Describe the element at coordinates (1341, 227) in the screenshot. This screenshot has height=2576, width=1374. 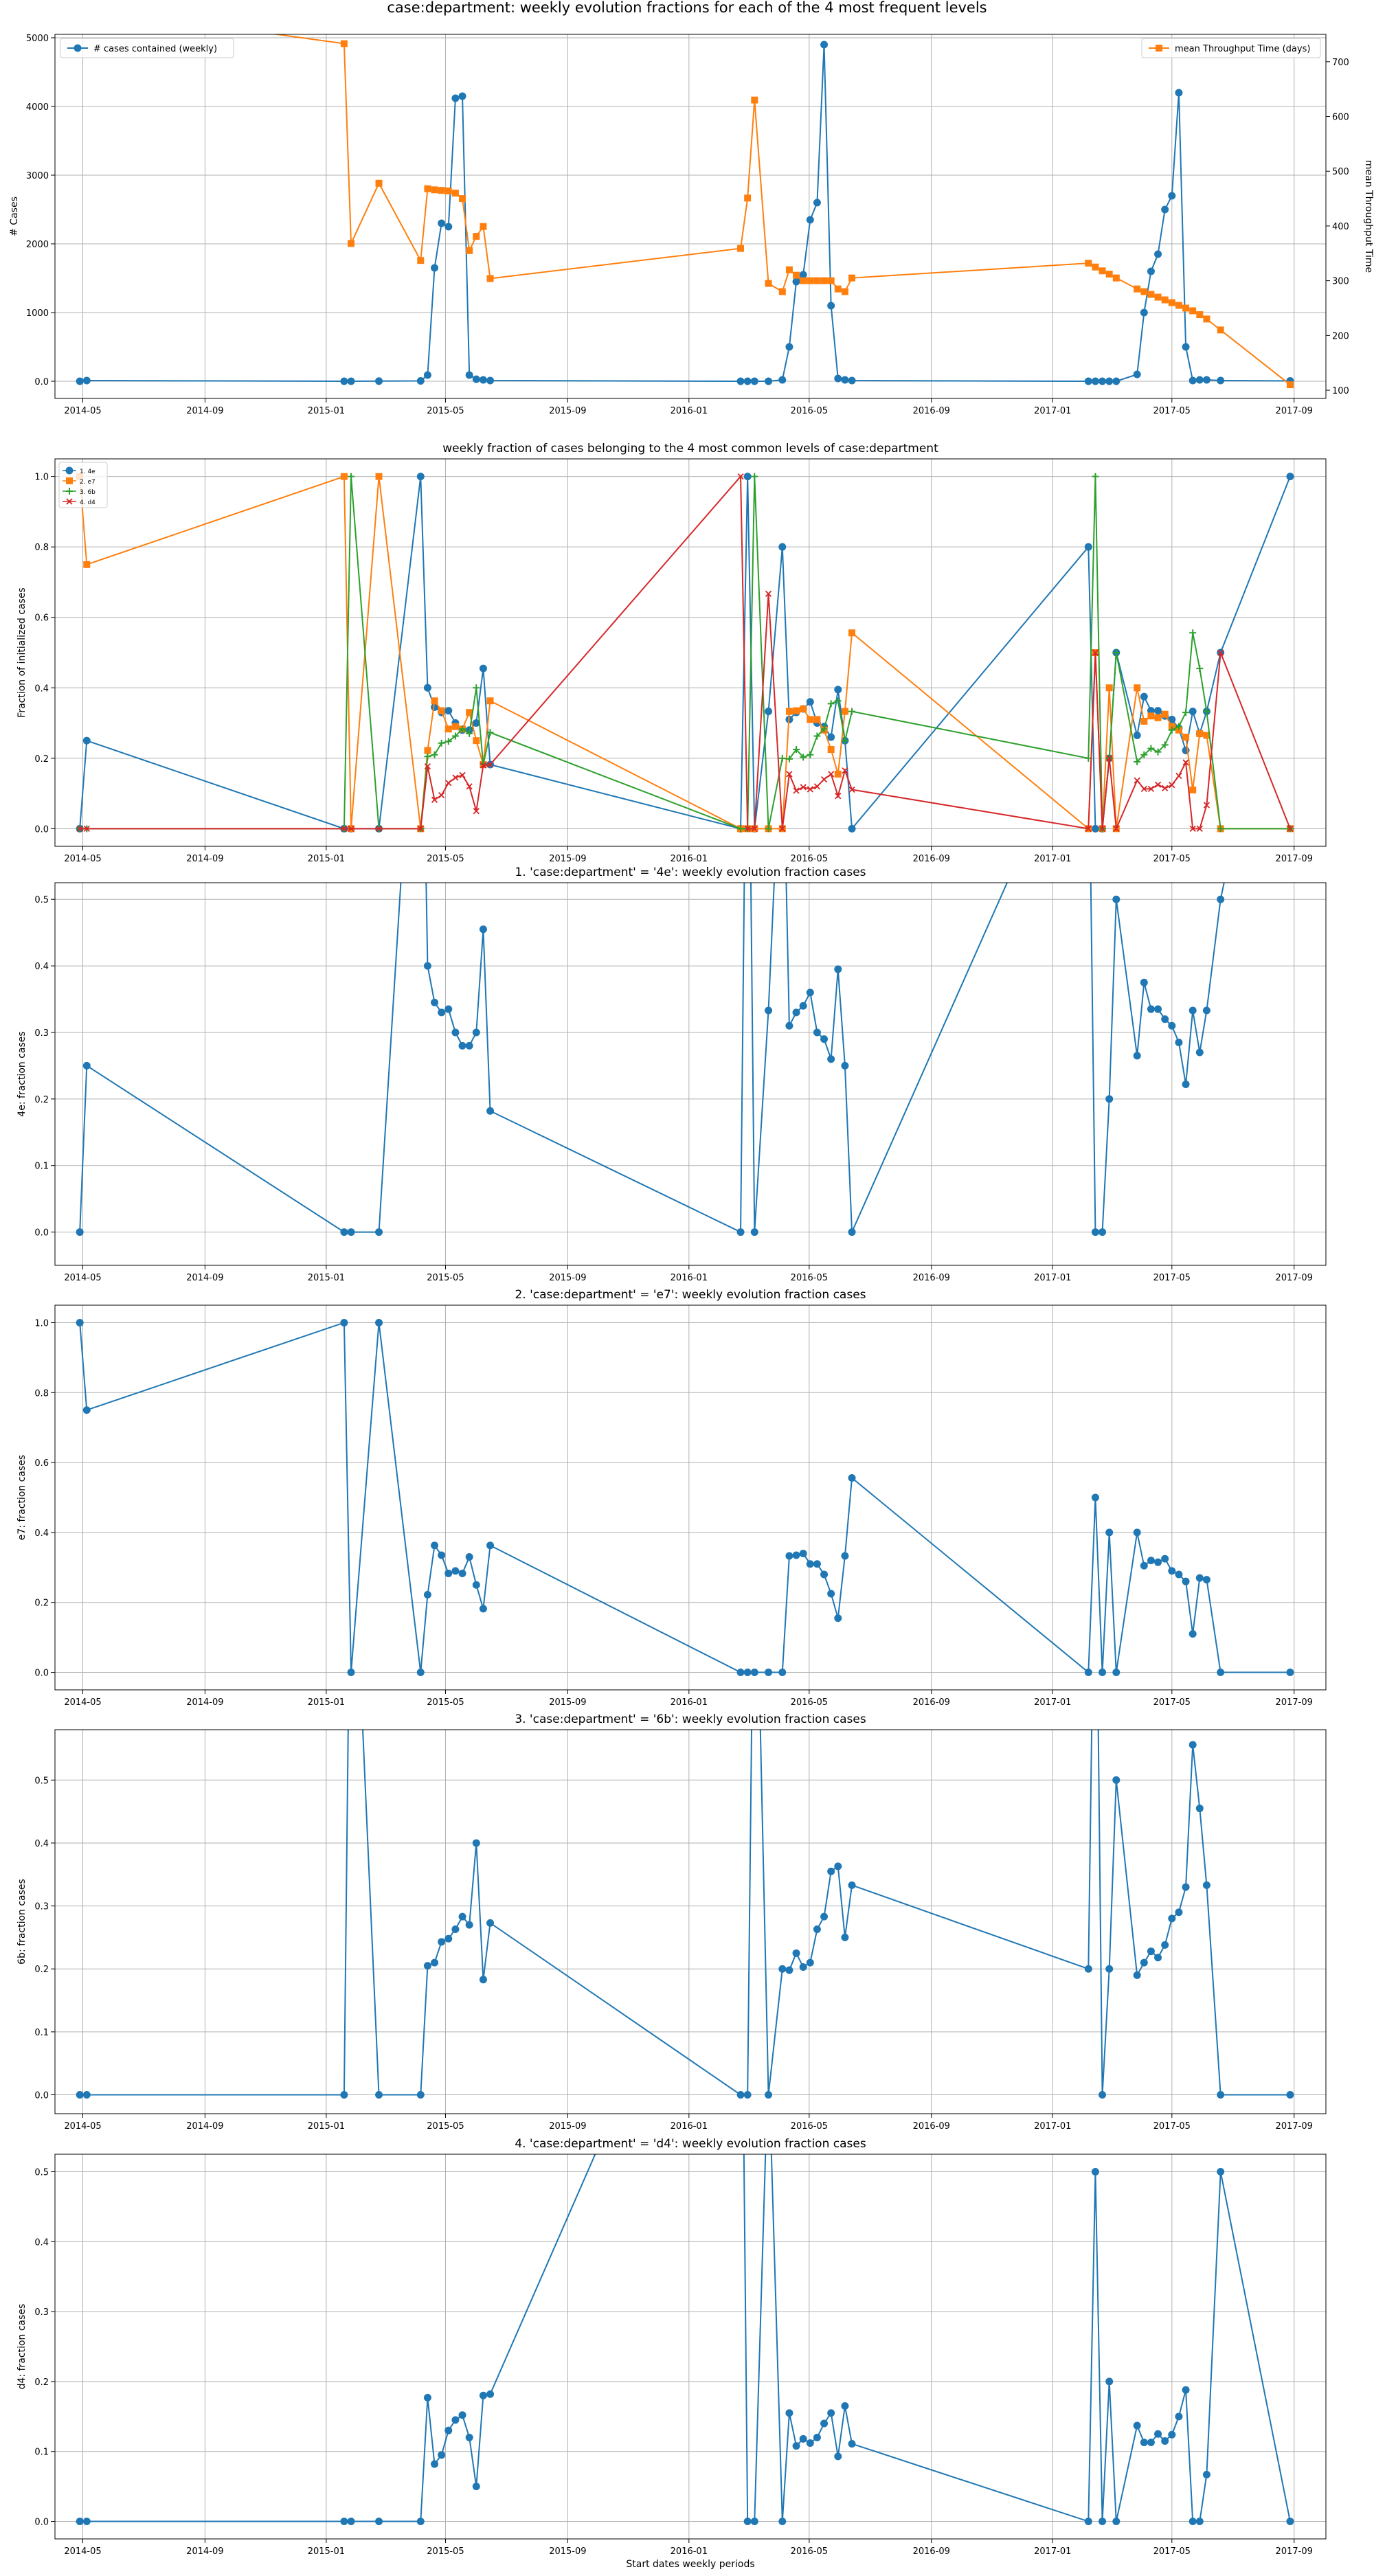
I see `y-right-tick-label: 400` at that location.